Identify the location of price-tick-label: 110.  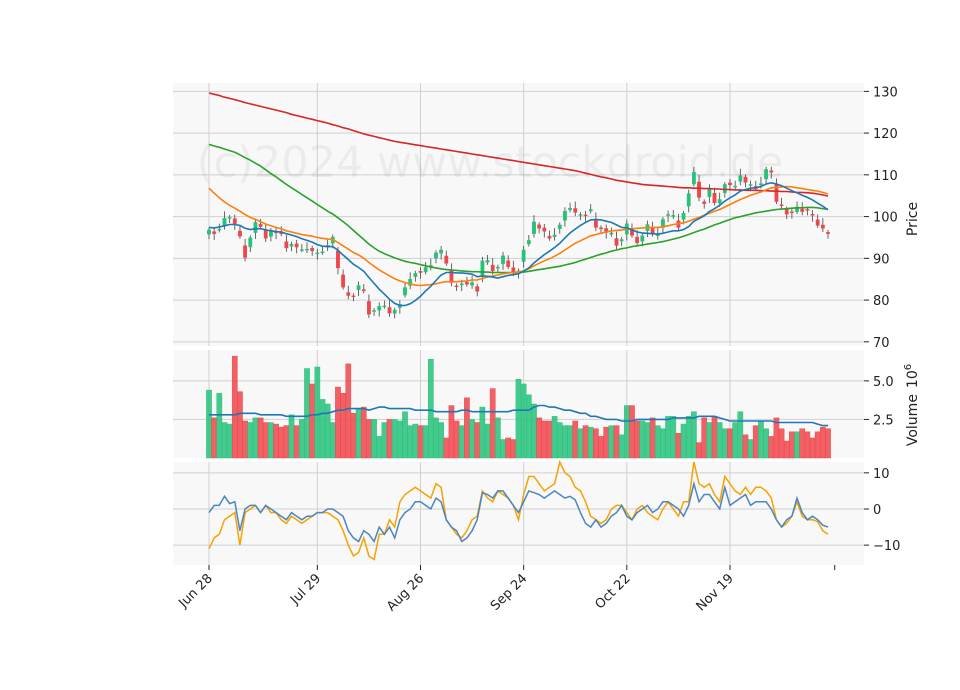
(885, 176).